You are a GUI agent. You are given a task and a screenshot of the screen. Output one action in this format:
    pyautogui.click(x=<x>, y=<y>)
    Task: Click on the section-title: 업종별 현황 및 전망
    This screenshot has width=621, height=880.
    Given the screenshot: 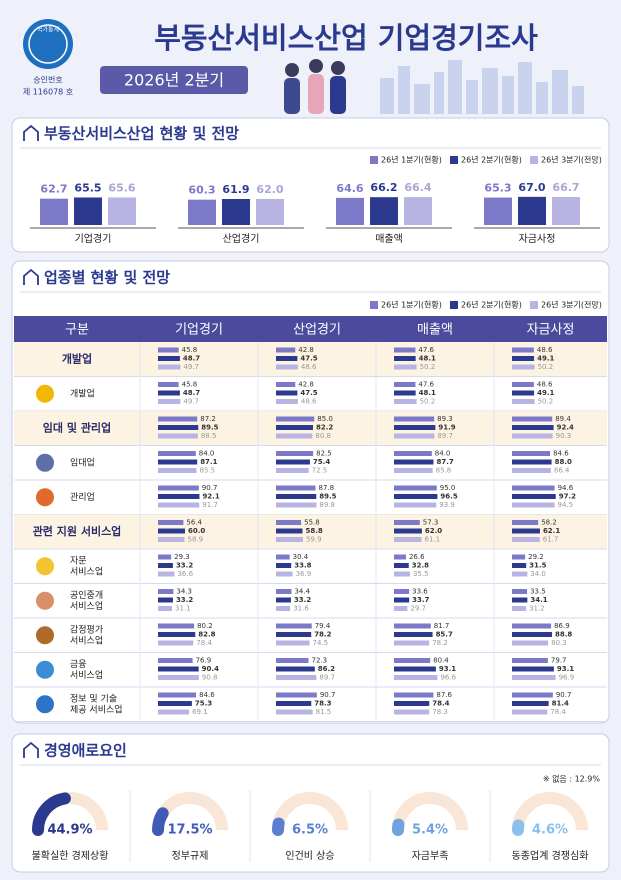 What is the action you would take?
    pyautogui.click(x=107, y=278)
    